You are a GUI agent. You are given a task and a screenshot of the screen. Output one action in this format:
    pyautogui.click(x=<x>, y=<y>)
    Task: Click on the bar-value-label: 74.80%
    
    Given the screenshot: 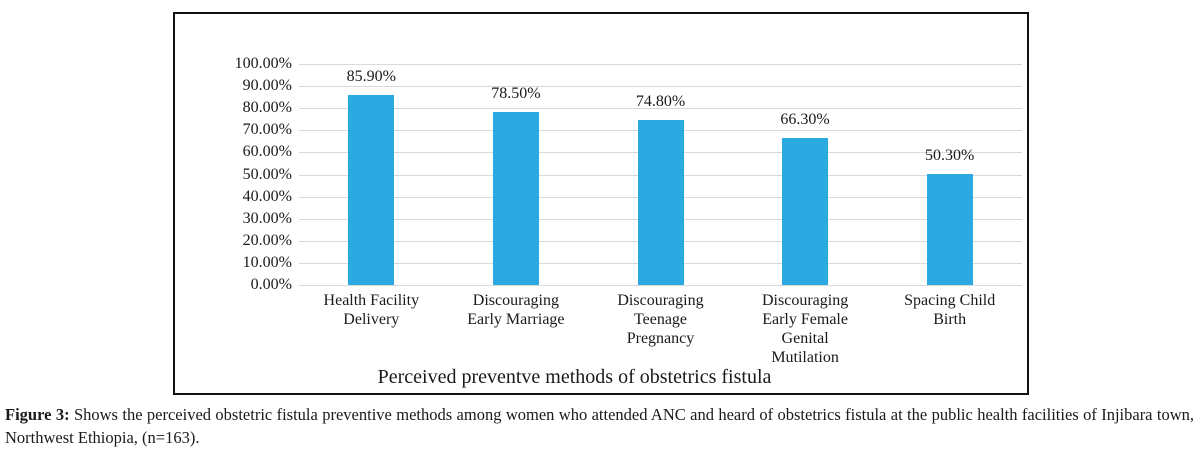 What is the action you would take?
    pyautogui.click(x=660, y=101)
    